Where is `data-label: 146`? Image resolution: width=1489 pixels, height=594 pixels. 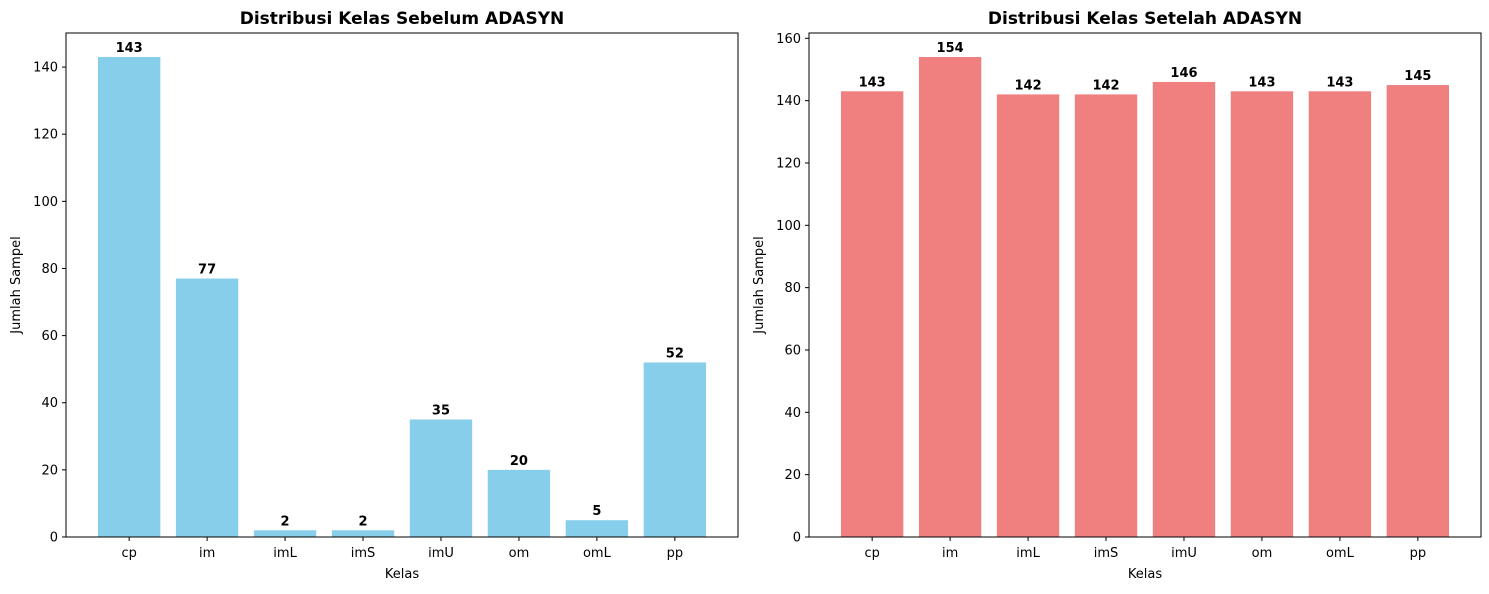 data-label: 146 is located at coordinates (1183, 73).